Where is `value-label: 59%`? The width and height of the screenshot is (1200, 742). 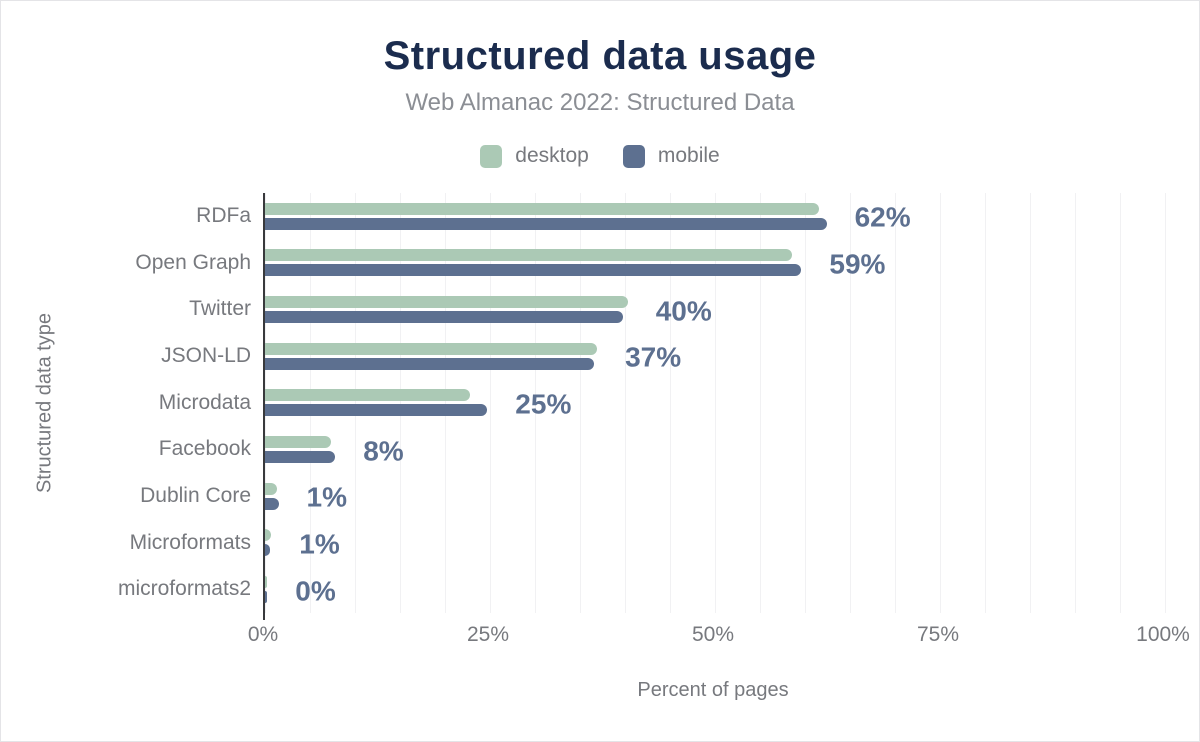 value-label: 59% is located at coordinates (857, 264).